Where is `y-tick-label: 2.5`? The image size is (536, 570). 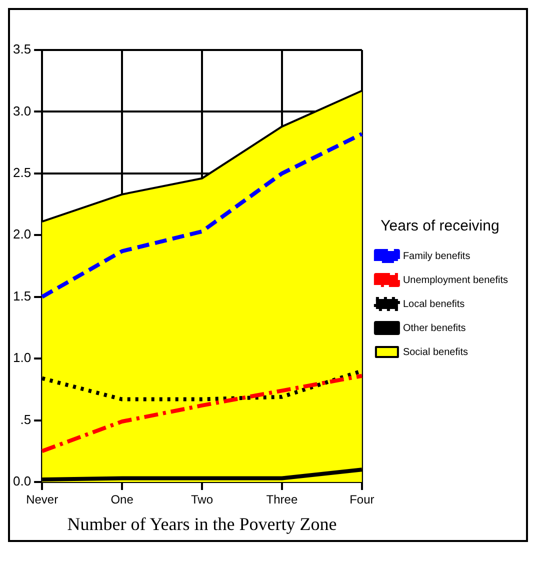
y-tick-label: 2.5 is located at coordinates (22, 172).